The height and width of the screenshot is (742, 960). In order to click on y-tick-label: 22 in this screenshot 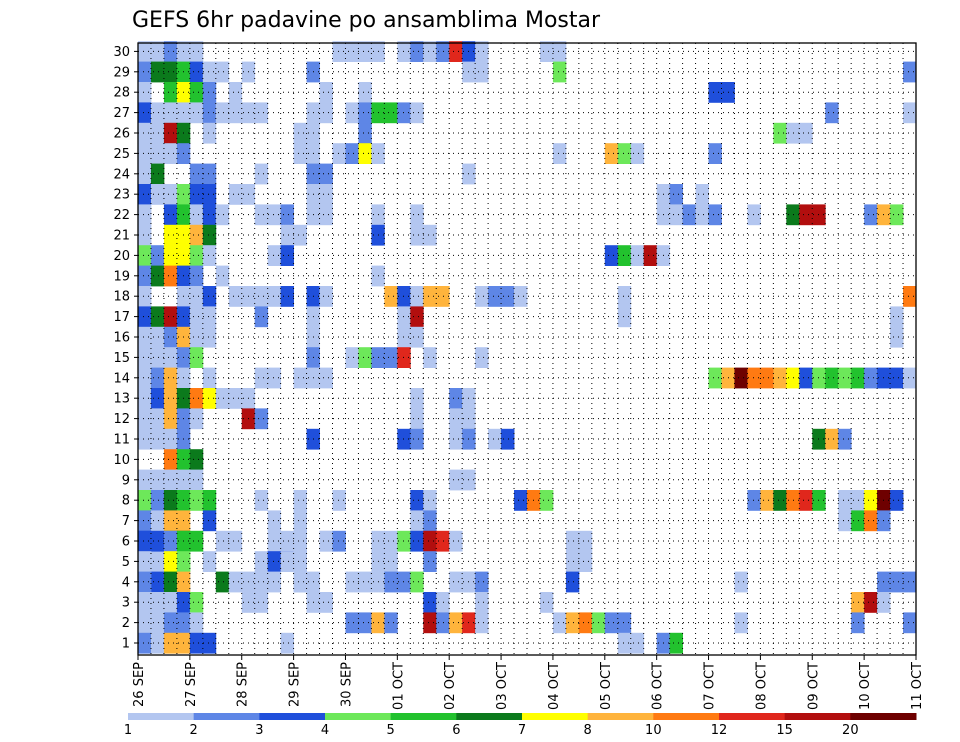, I will do `click(121, 215)`.